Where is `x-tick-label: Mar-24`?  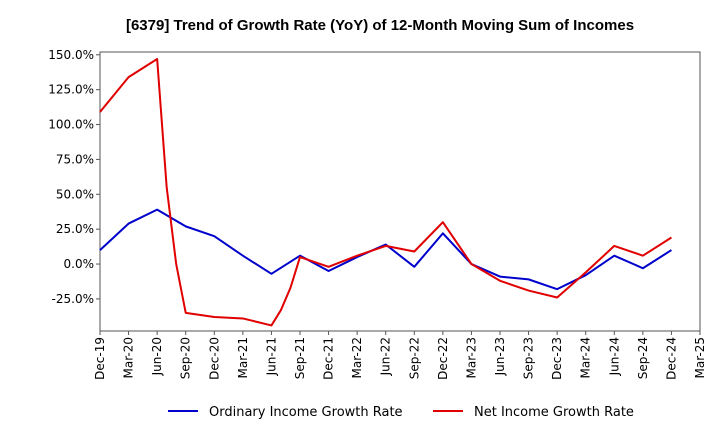 x-tick-label: Mar-24 is located at coordinates (586, 357).